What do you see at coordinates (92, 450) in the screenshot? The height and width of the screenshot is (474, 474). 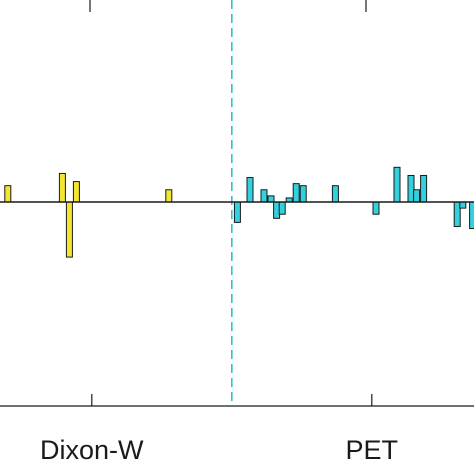 I see `x-tick-label: Dixon-W` at bounding box center [92, 450].